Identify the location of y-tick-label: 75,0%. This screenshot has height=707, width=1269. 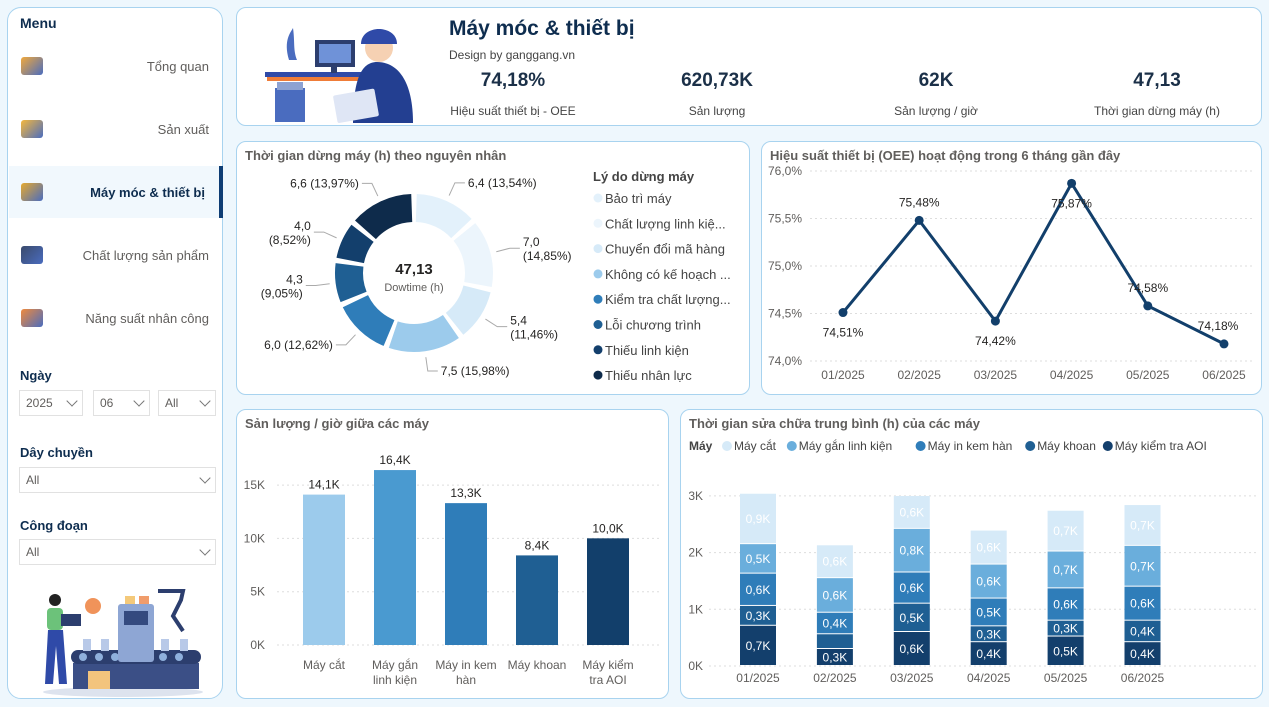
(785, 266).